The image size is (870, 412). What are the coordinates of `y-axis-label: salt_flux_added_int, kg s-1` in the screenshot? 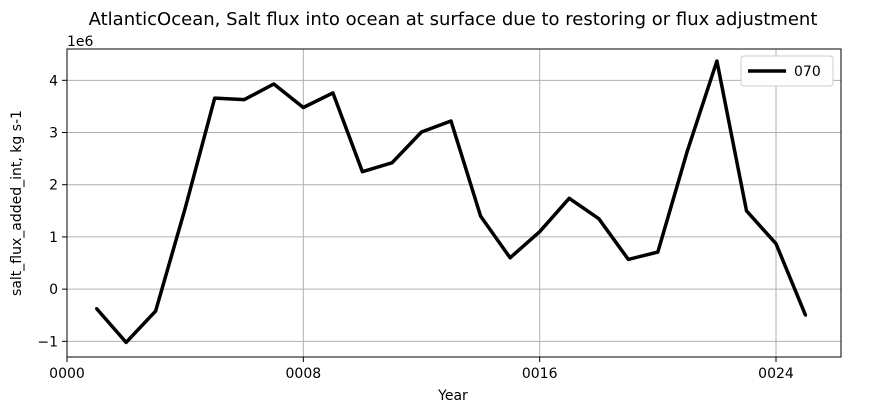 It's located at (17, 203).